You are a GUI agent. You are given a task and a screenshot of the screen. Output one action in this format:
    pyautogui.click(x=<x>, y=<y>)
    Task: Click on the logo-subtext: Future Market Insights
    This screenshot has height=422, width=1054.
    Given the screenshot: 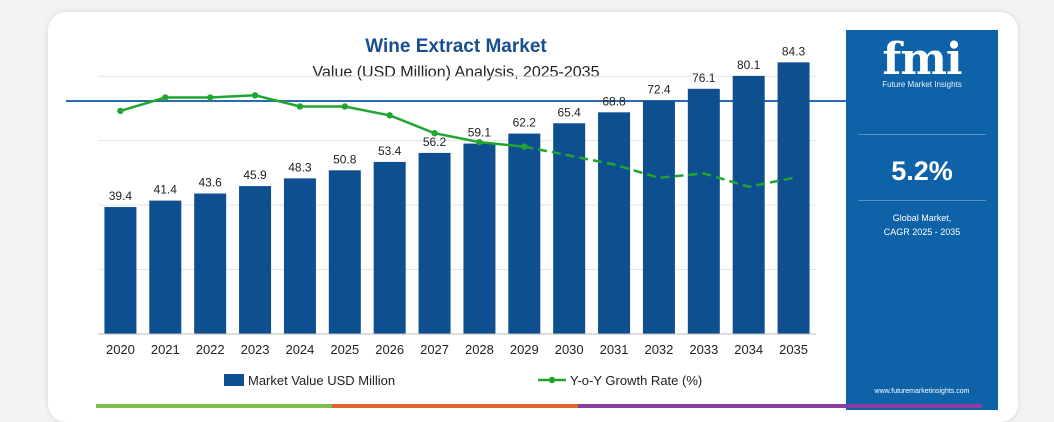 What is the action you would take?
    pyautogui.click(x=922, y=84)
    